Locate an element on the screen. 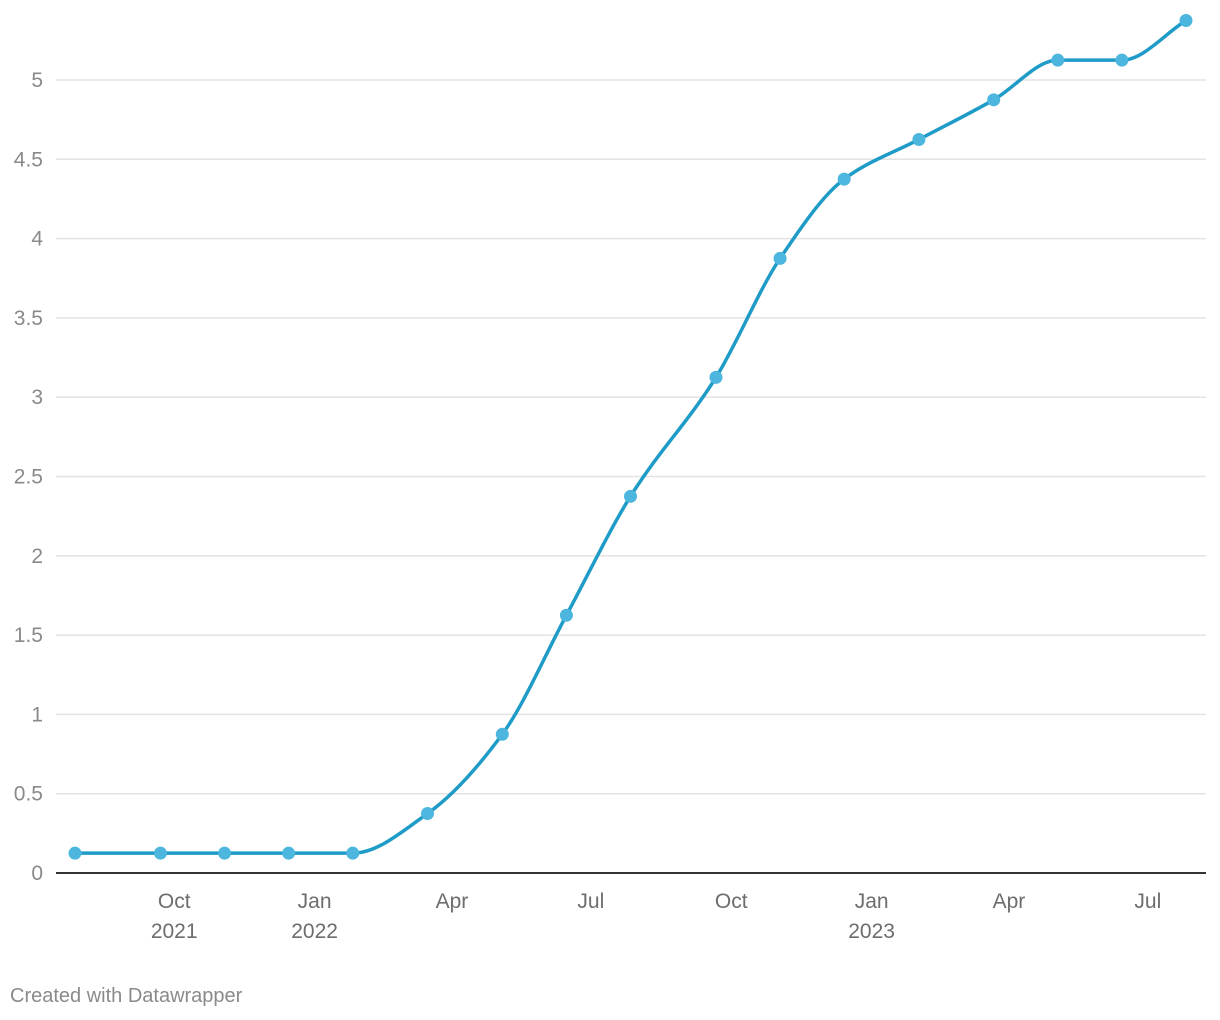  x-tick-label-year: 2021 is located at coordinates (174, 931).